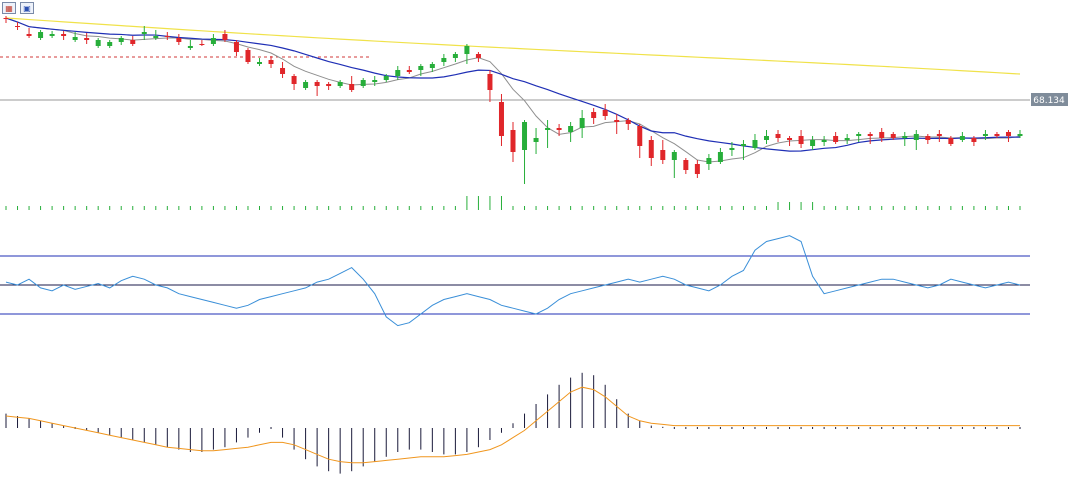  Describe the element at coordinates (9, 8) in the screenshot. I see `grid-icon: ▦` at that location.